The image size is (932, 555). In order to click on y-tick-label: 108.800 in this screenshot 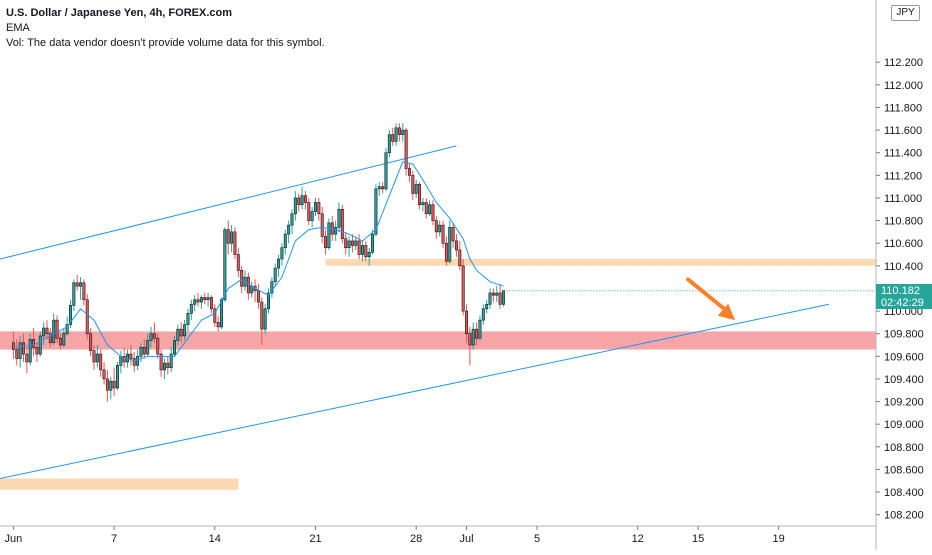, I will do `click(904, 448)`.